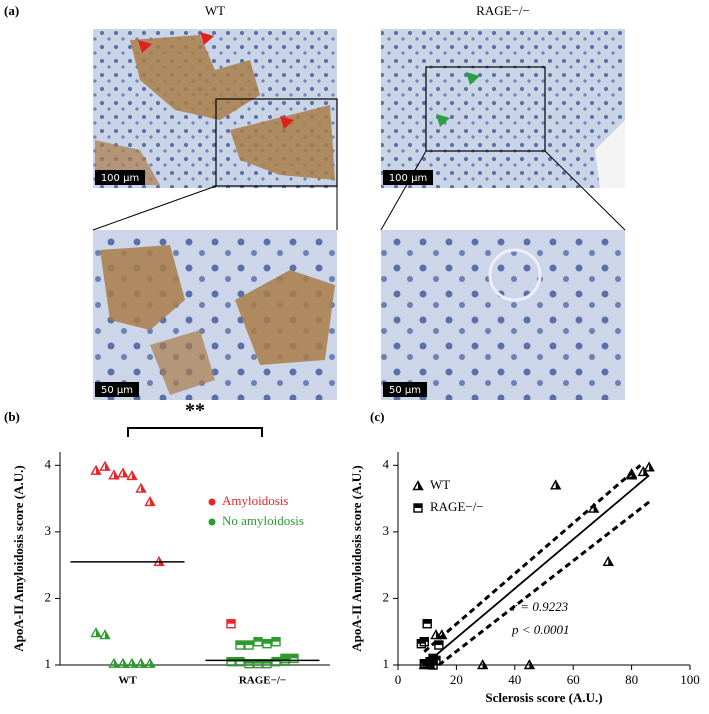 This screenshot has width=709, height=714. Describe the element at coordinates (631, 679) in the screenshot. I see `x-tick-label: 80` at that location.